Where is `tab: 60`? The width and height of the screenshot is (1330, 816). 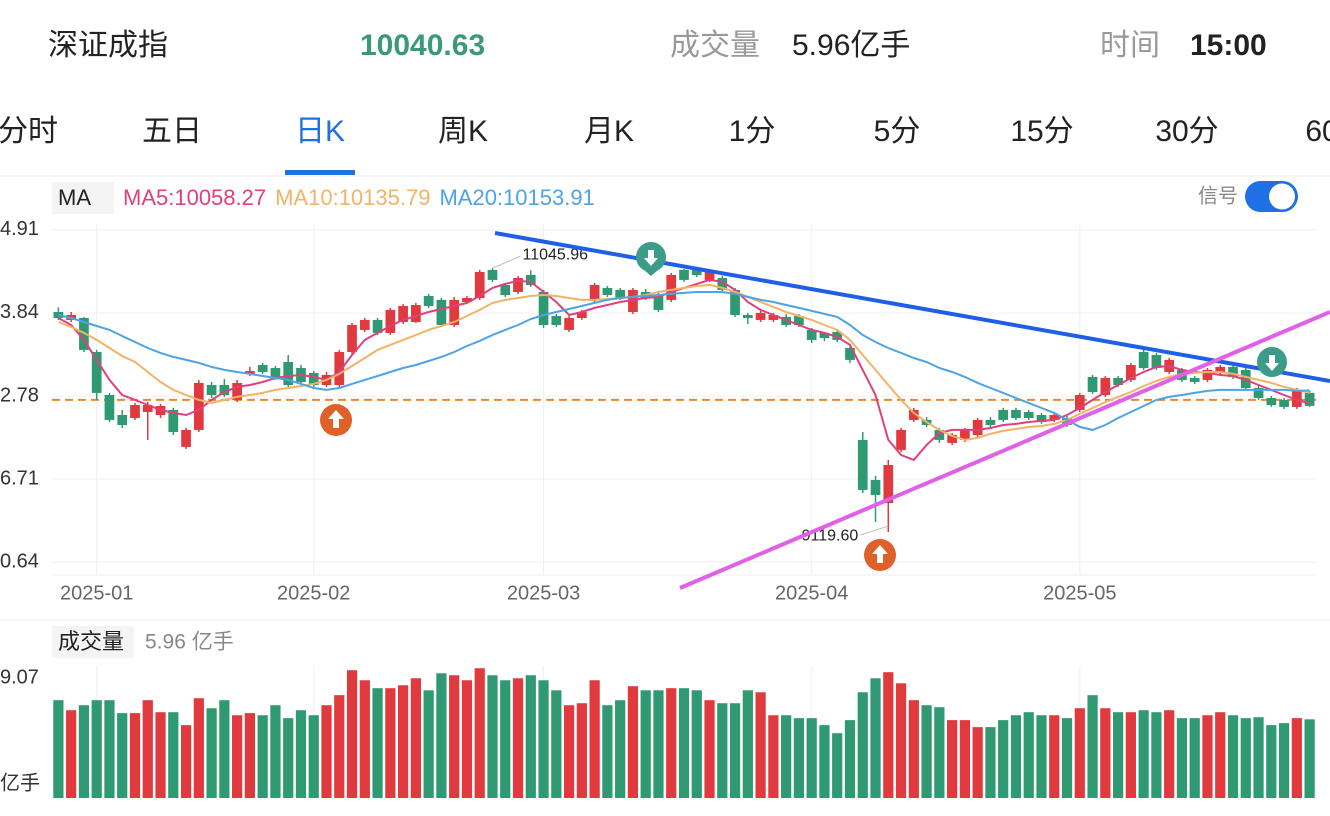 tab: 60 is located at coordinates (1317, 131).